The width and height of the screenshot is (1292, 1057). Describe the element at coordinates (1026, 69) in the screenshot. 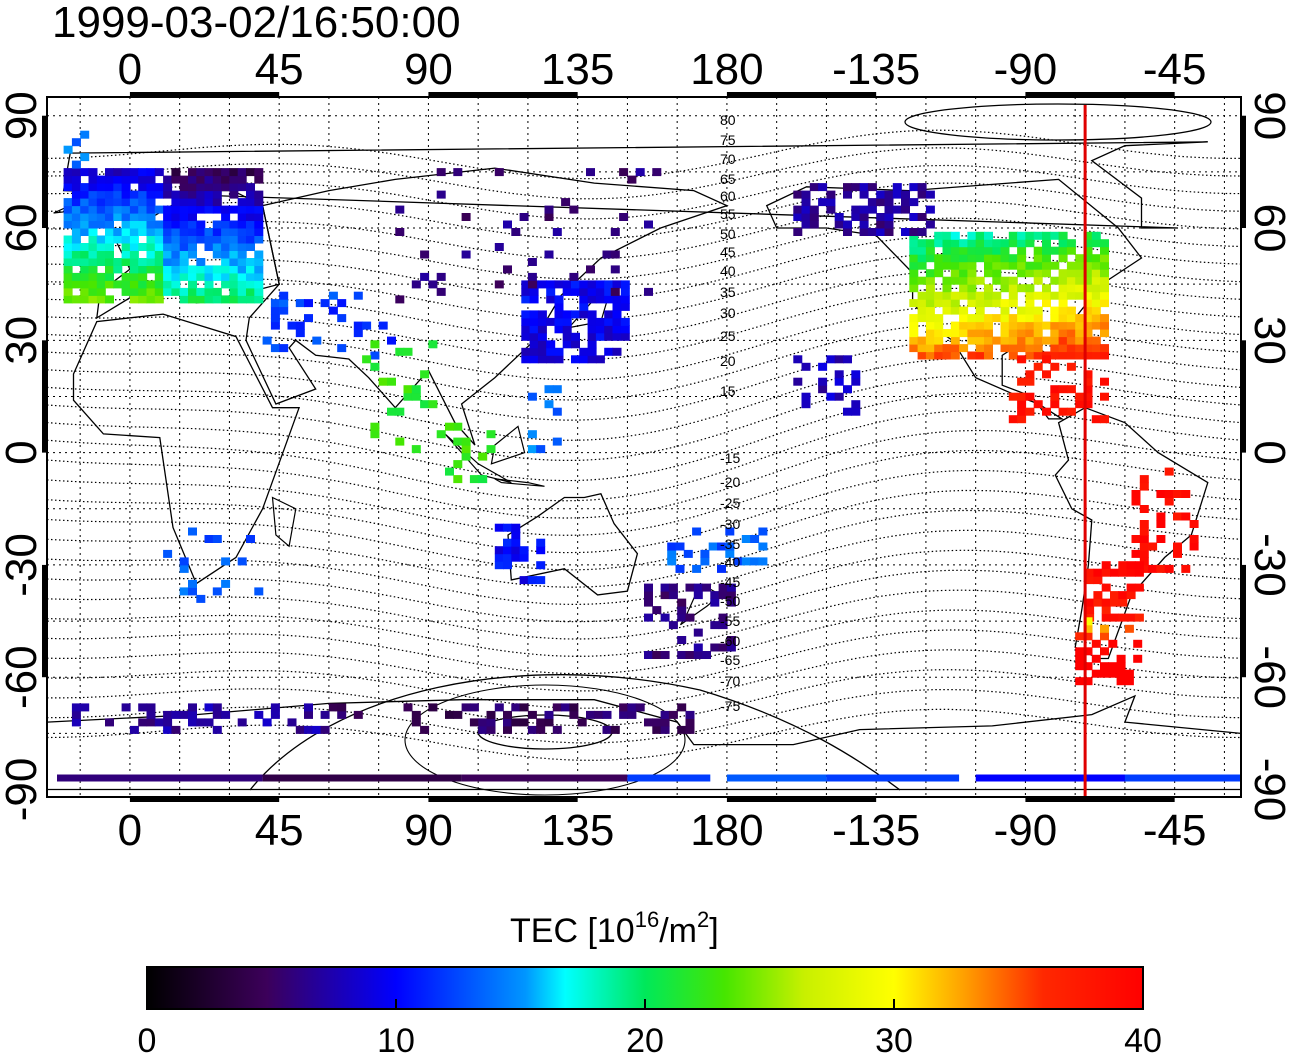

I see `top-tick-label: -90` at that location.